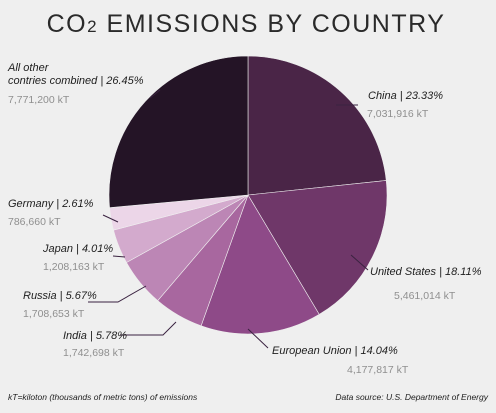 The width and height of the screenshot is (496, 413). What do you see at coordinates (155, 94) in the screenshot?
I see `leader-all-other` at bounding box center [155, 94].